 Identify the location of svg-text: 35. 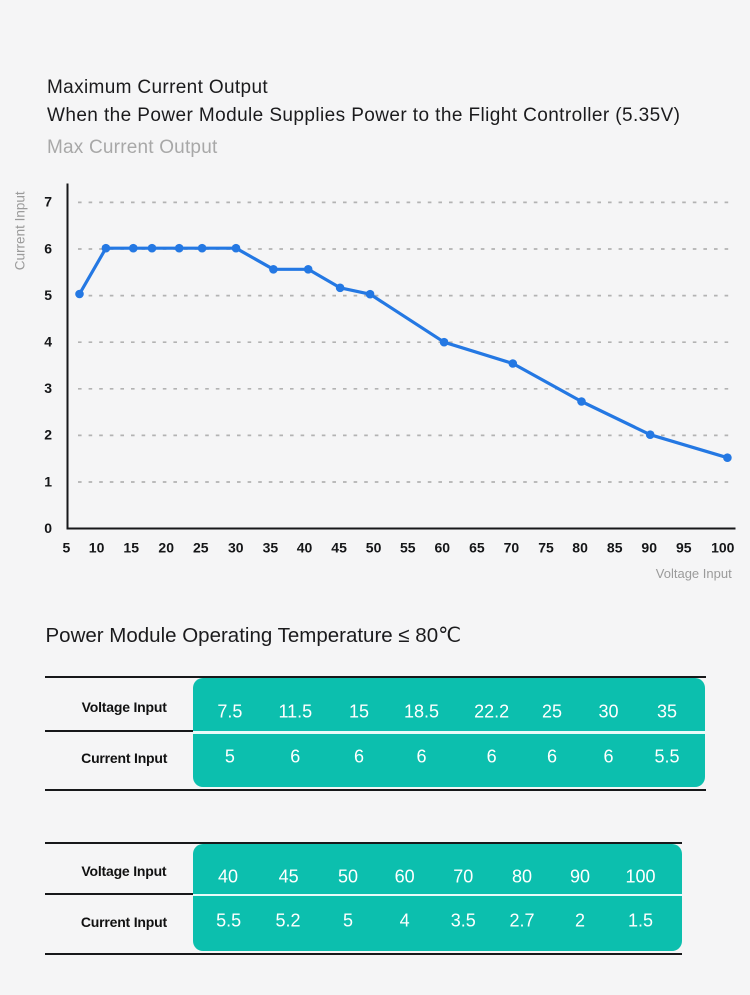
(271, 547).